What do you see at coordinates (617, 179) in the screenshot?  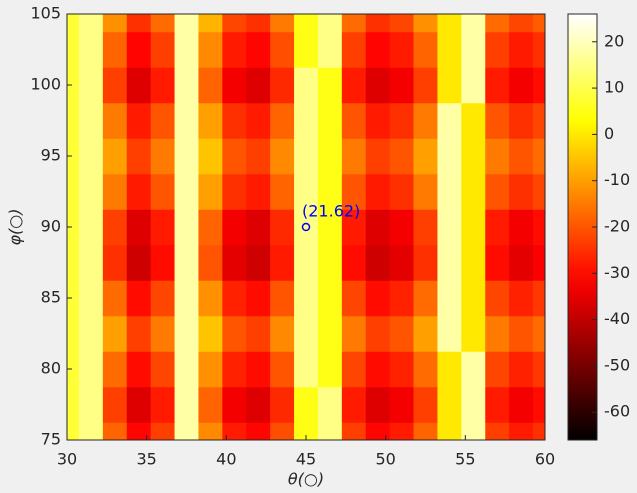 I see `colorbar-tick-label: -10` at bounding box center [617, 179].